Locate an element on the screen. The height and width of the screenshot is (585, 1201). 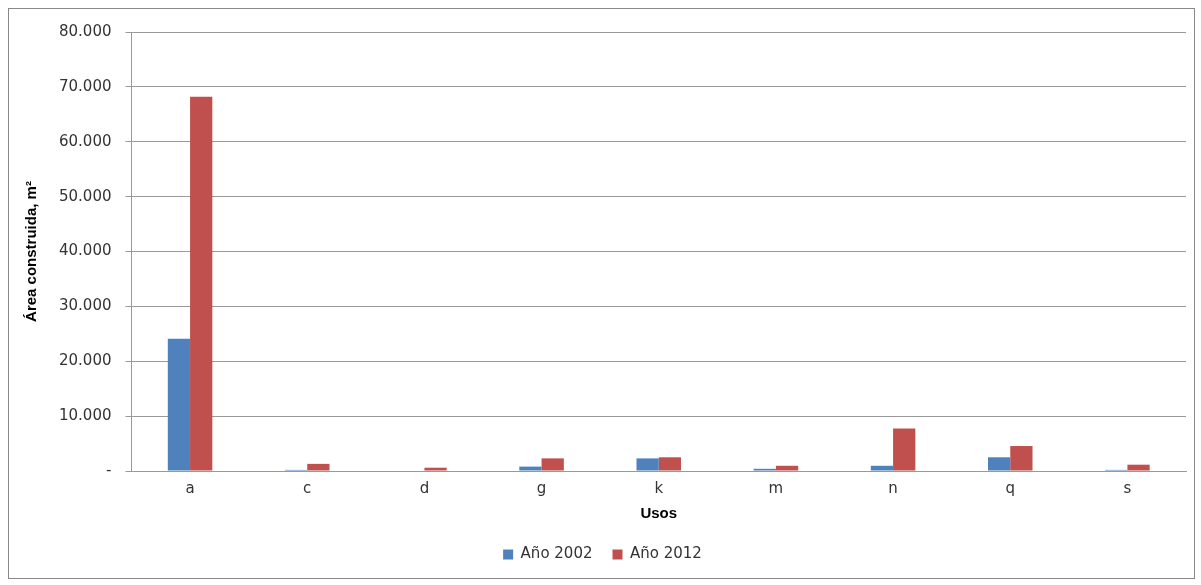
x-tick-label: d is located at coordinates (424, 487).